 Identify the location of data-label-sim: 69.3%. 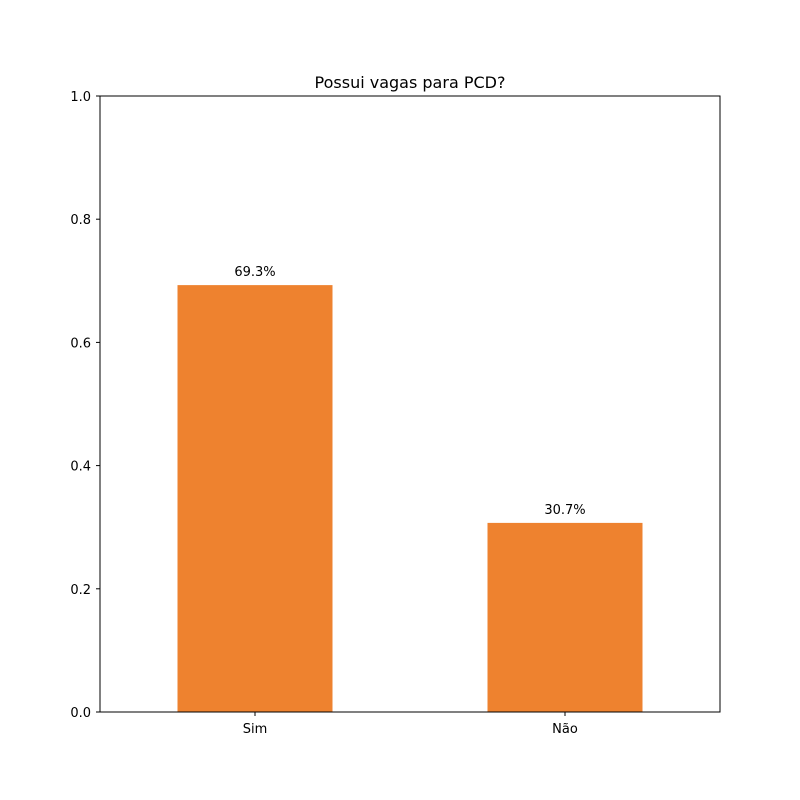
(254, 272).